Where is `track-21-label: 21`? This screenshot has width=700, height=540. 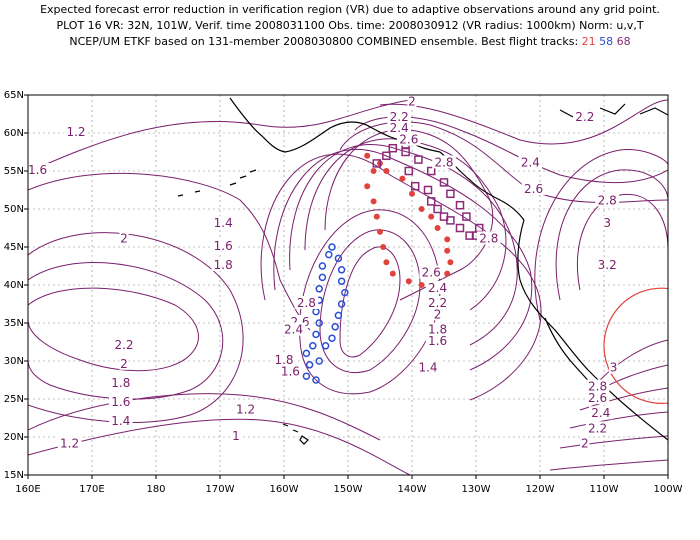 track-21-label: 21 is located at coordinates (588, 41).